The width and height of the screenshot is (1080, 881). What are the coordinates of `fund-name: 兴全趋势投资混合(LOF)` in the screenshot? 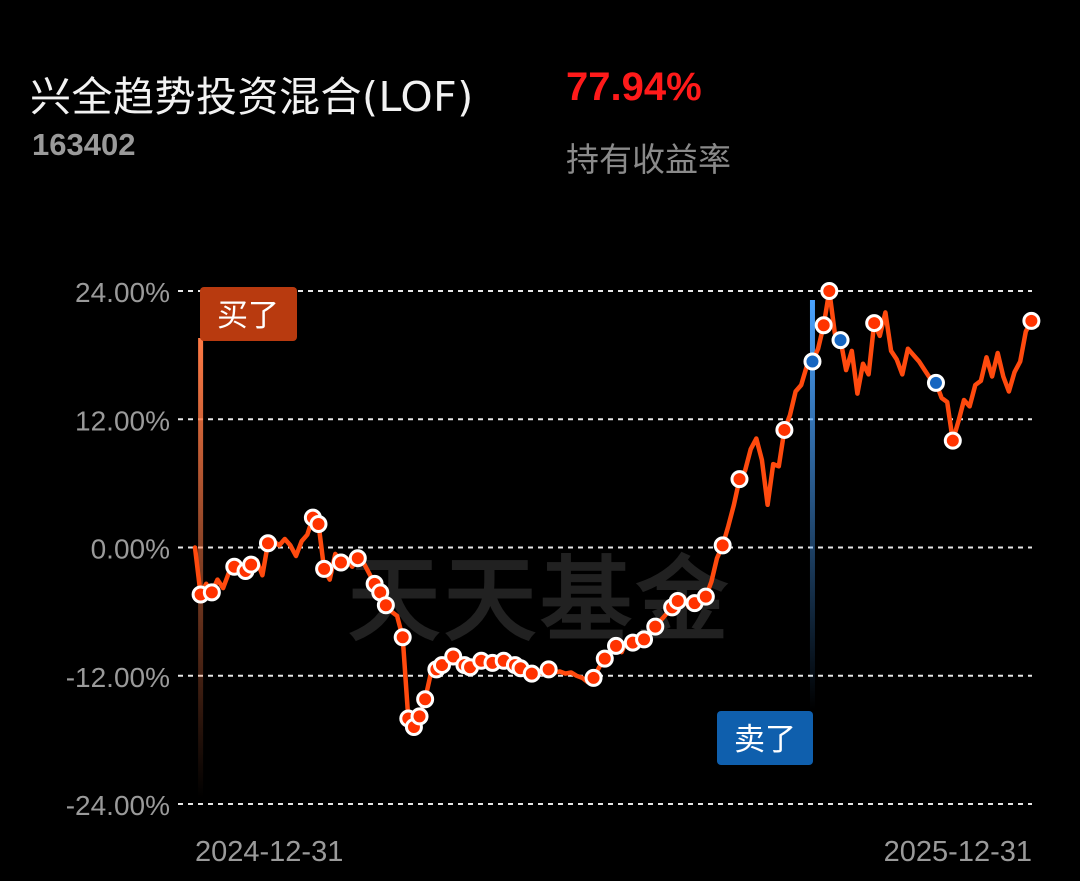 It's located at (252, 97).